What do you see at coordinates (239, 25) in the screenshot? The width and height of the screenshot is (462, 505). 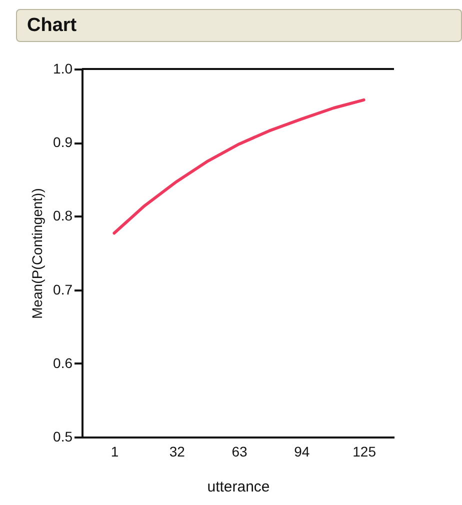 I see `chart-title: Chart` at bounding box center [239, 25].